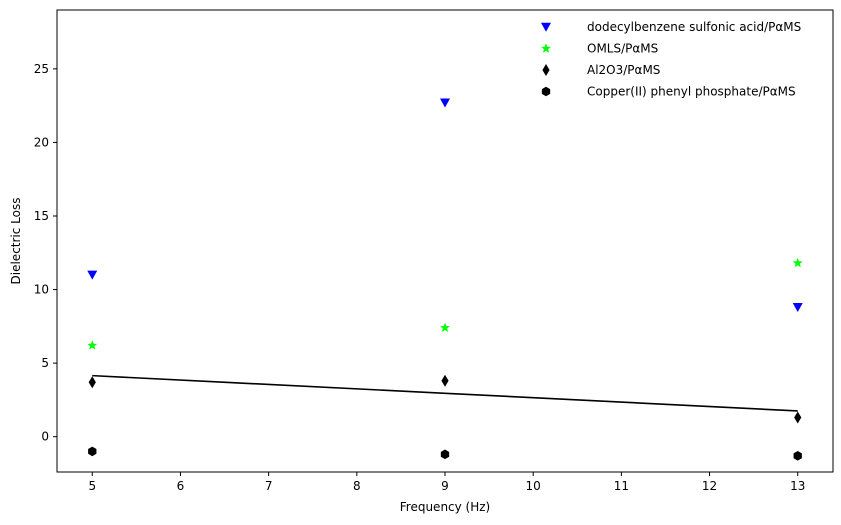 The height and width of the screenshot is (525, 841). Describe the element at coordinates (181, 486) in the screenshot. I see `x-tick-label: 6` at that location.